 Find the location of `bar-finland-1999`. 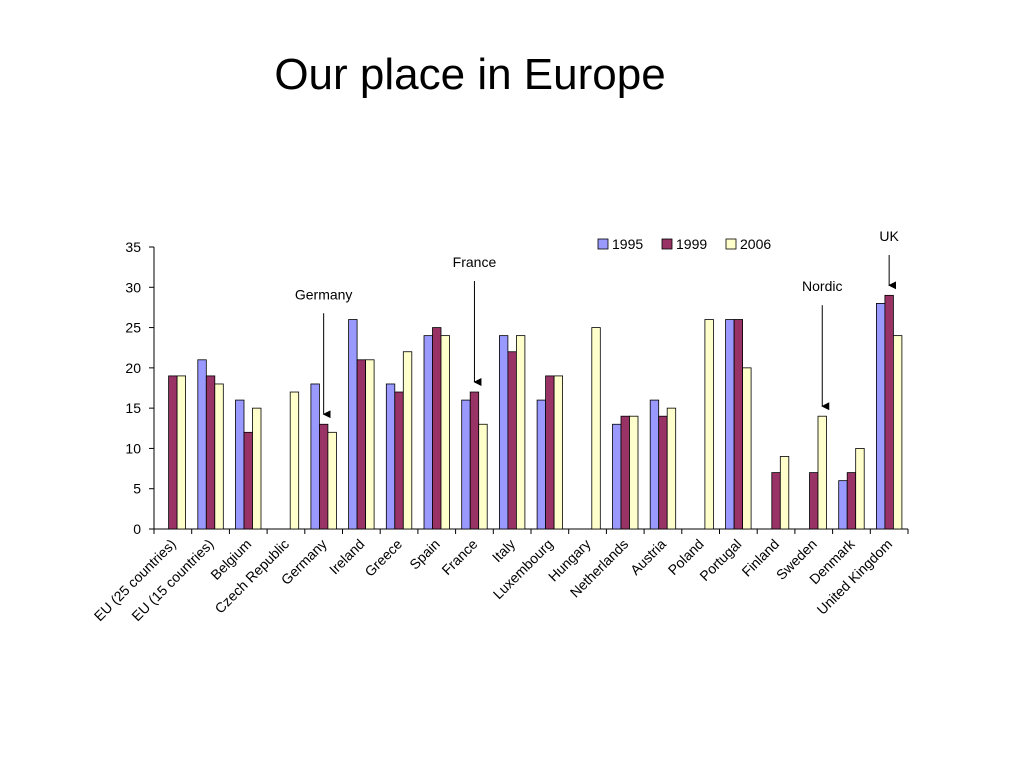

bar-finland-1999 is located at coordinates (776, 501).